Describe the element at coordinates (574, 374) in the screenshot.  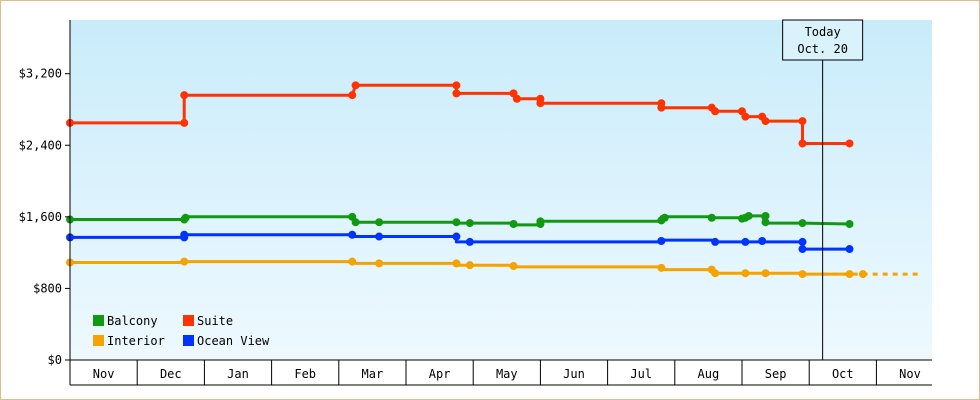
I see `x-tick-label: Jun` at that location.